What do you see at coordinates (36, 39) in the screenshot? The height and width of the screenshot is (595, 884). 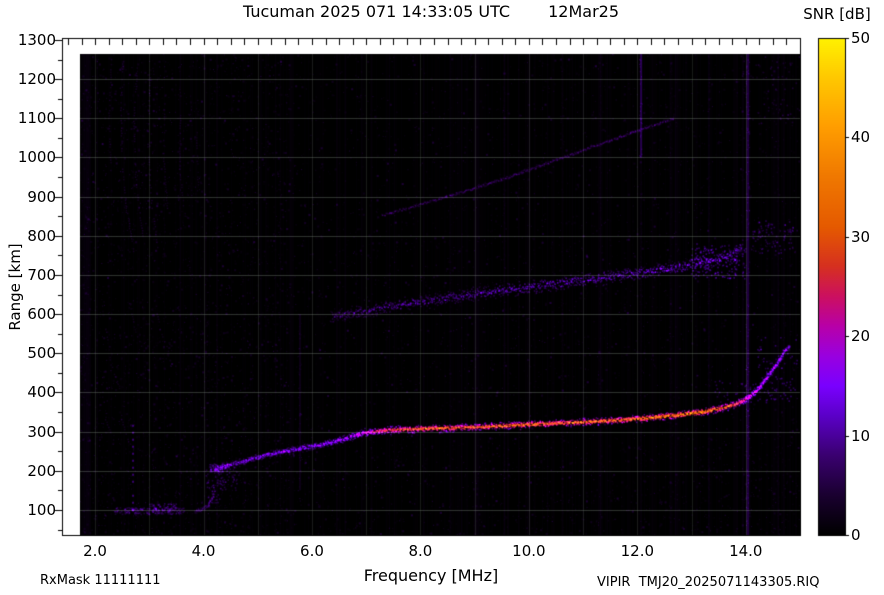 I see `y-tick-label: 1300` at bounding box center [36, 39].